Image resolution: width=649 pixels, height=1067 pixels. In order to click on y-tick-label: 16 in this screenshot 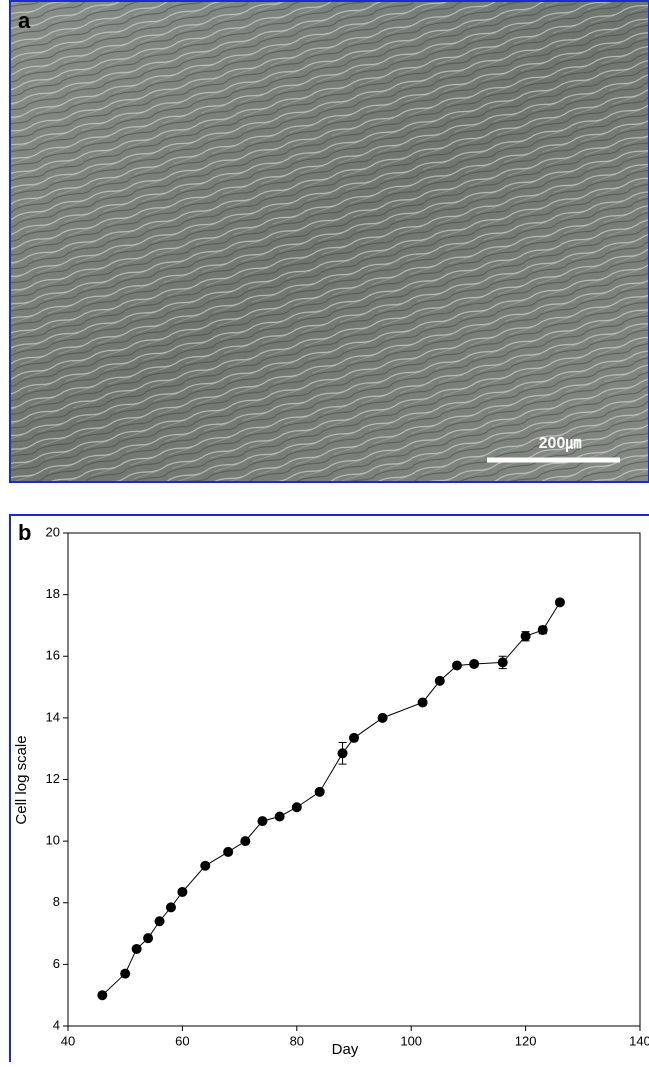, I will do `click(53, 655)`.